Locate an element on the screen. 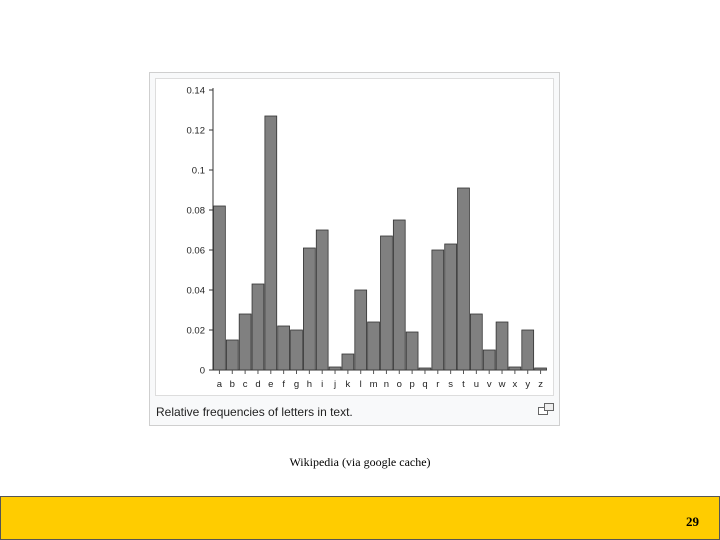 The width and height of the screenshot is (720, 540). bar-y is located at coordinates (528, 350).